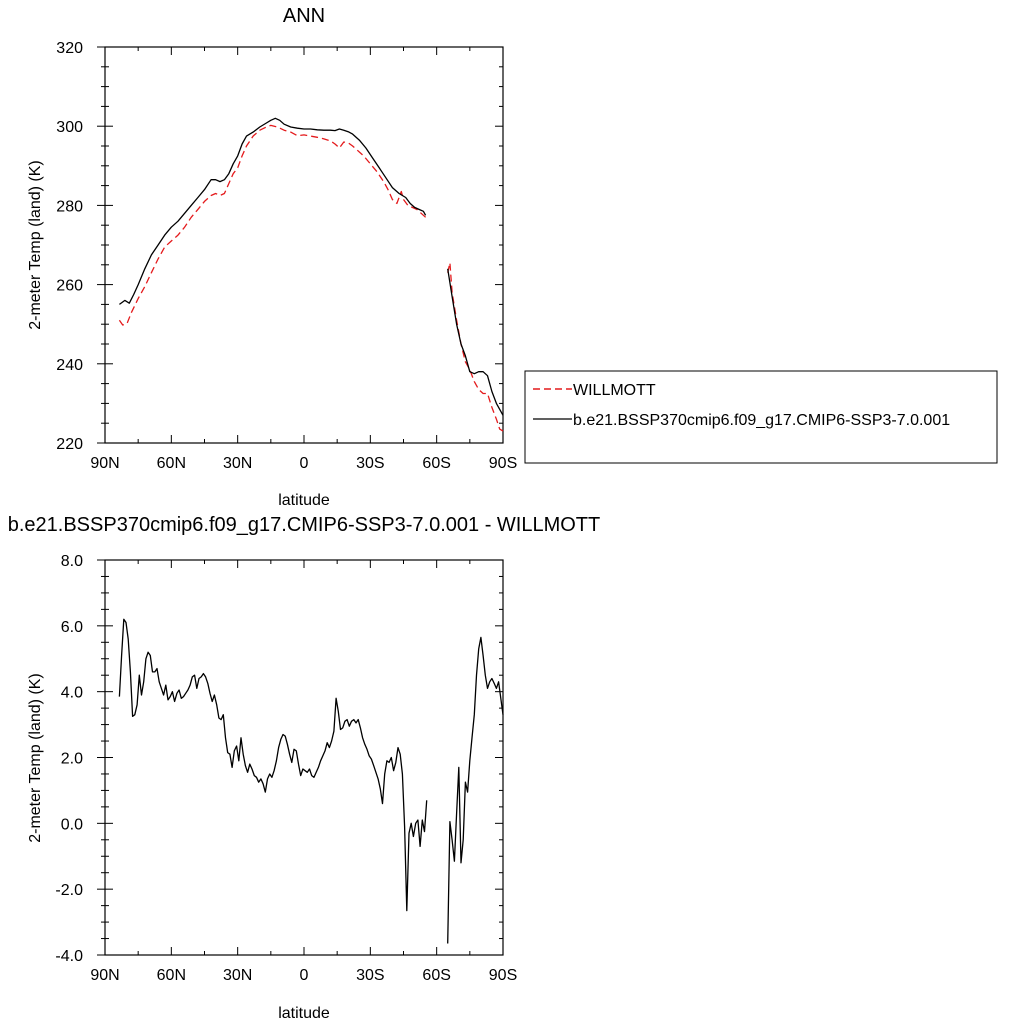 This screenshot has width=1024, height=1024. Describe the element at coordinates (72, 627) in the screenshot. I see `y-tick-label: 6.0` at that location.